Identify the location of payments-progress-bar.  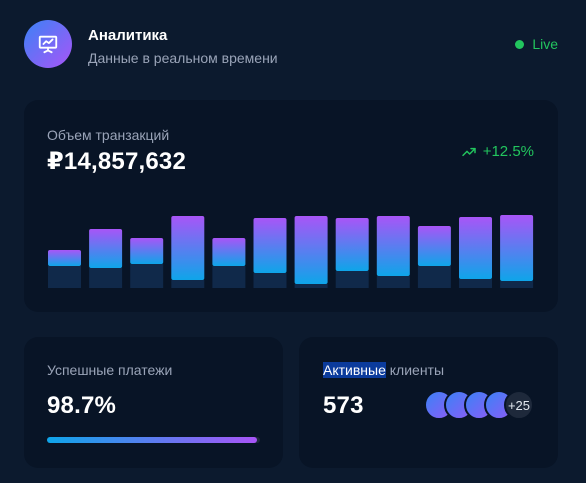
(153, 440).